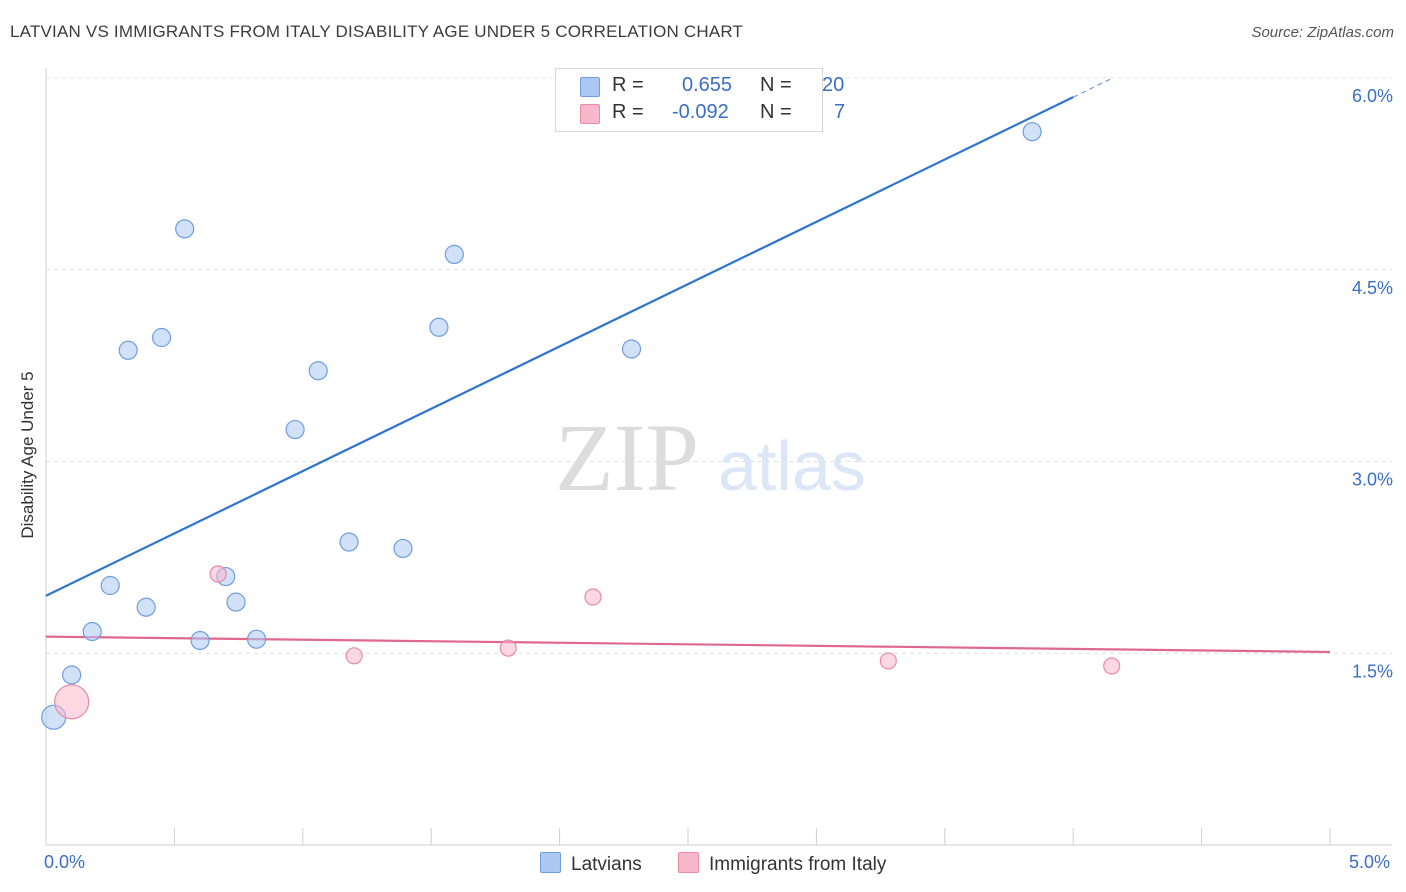 This screenshot has width=1406, height=892. What do you see at coordinates (710, 457) in the screenshot?
I see `watermark: ZIP atlas` at bounding box center [710, 457].